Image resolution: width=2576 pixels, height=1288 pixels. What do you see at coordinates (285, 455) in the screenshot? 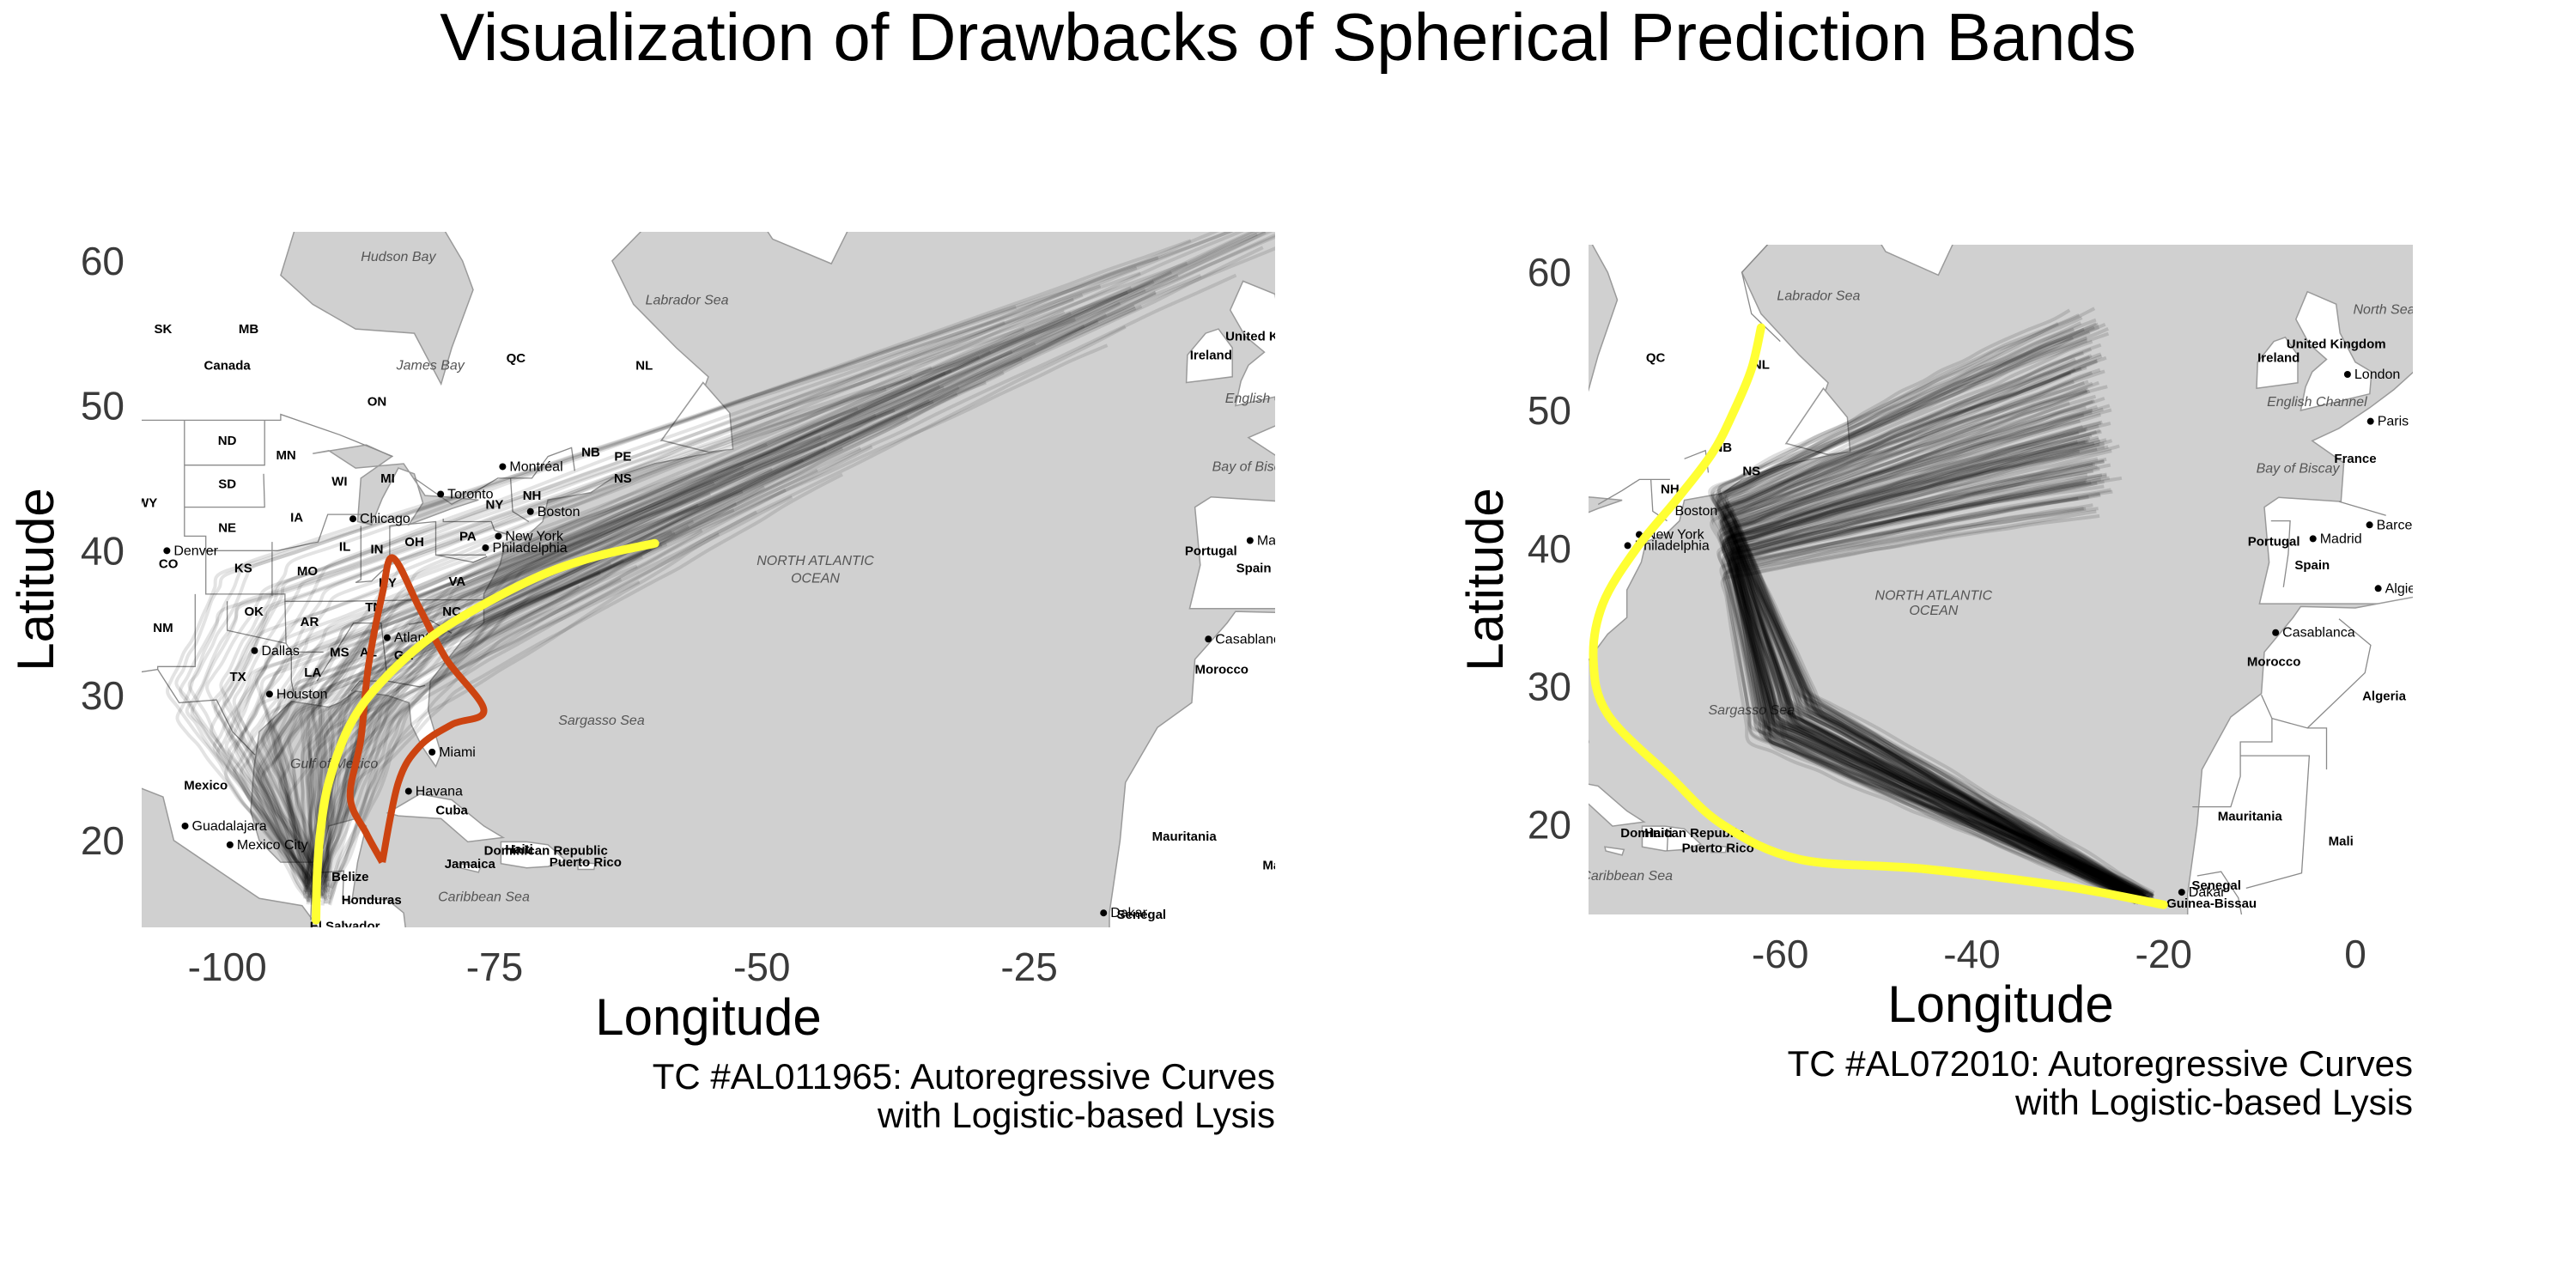
I see `left-map-label: MN` at bounding box center [285, 455].